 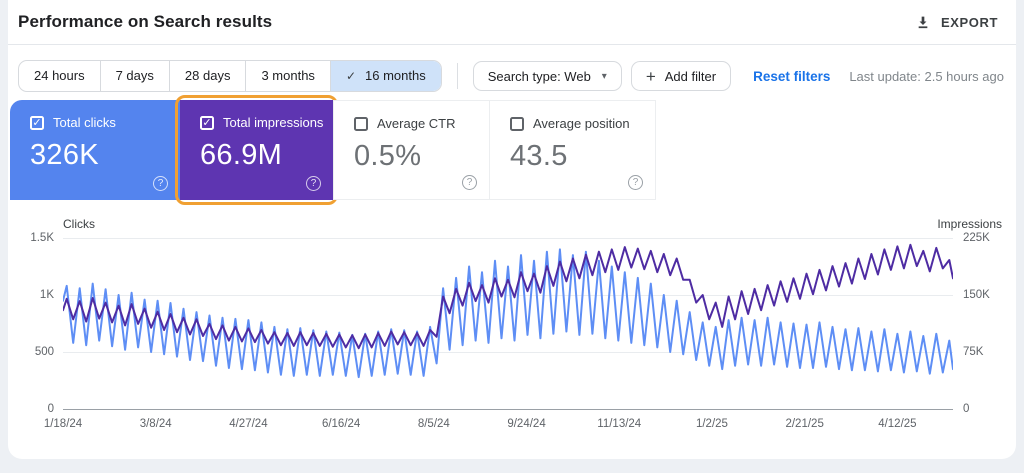 What do you see at coordinates (350, 76) in the screenshot?
I see `check-icon: ✓` at bounding box center [350, 76].